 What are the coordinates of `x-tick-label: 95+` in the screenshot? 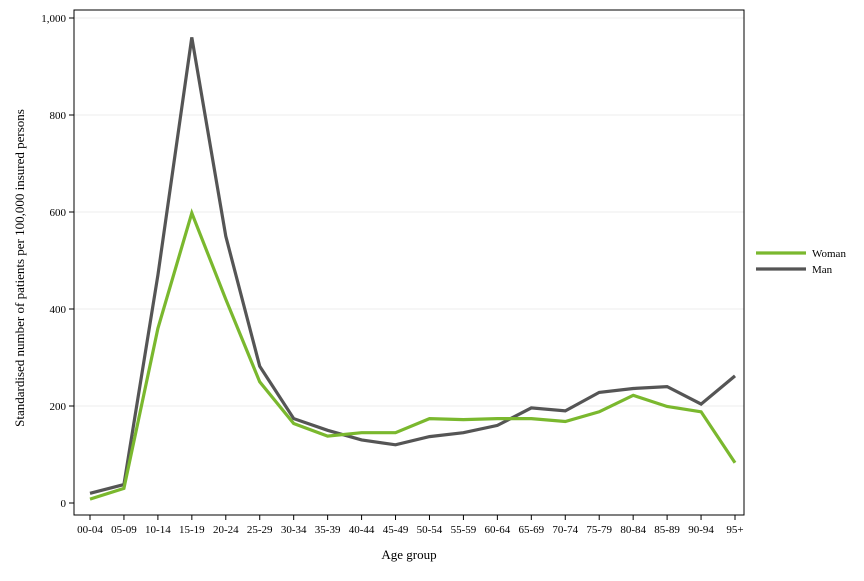 It's located at (734, 530).